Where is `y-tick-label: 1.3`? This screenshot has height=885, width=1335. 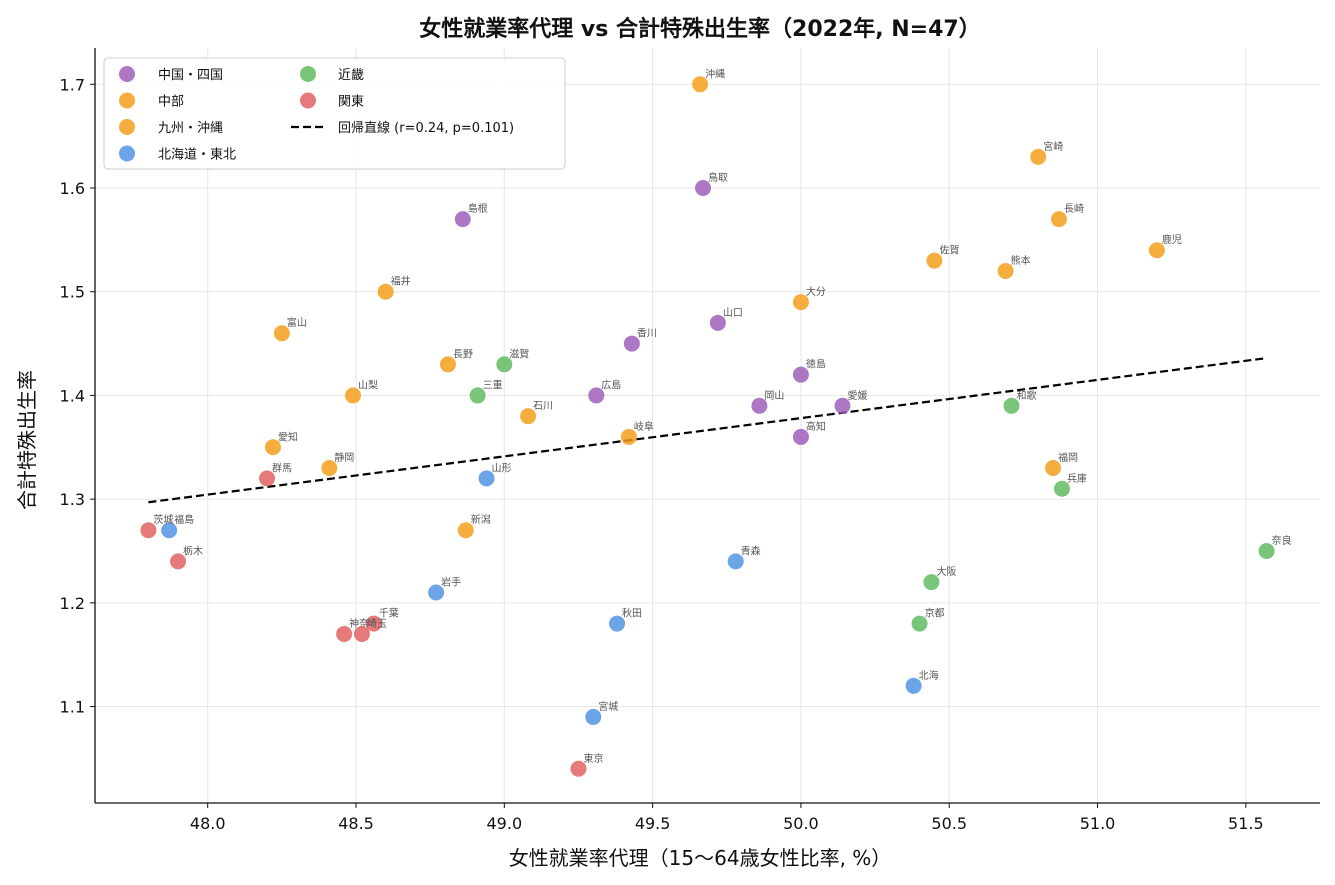
y-tick-label: 1.3 is located at coordinates (72, 499).